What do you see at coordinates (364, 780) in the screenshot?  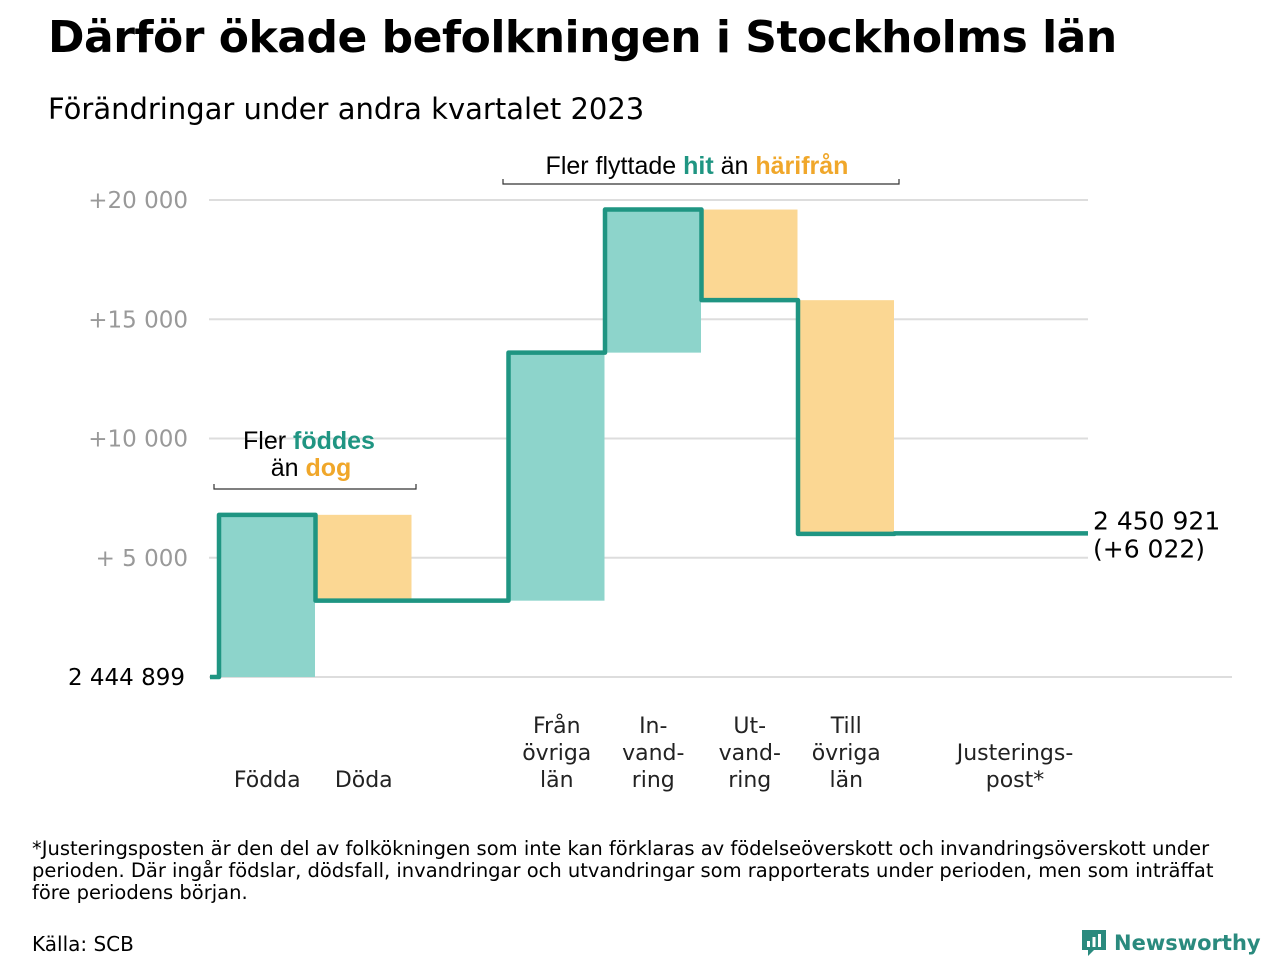 I see `category-label: Döda` at bounding box center [364, 780].